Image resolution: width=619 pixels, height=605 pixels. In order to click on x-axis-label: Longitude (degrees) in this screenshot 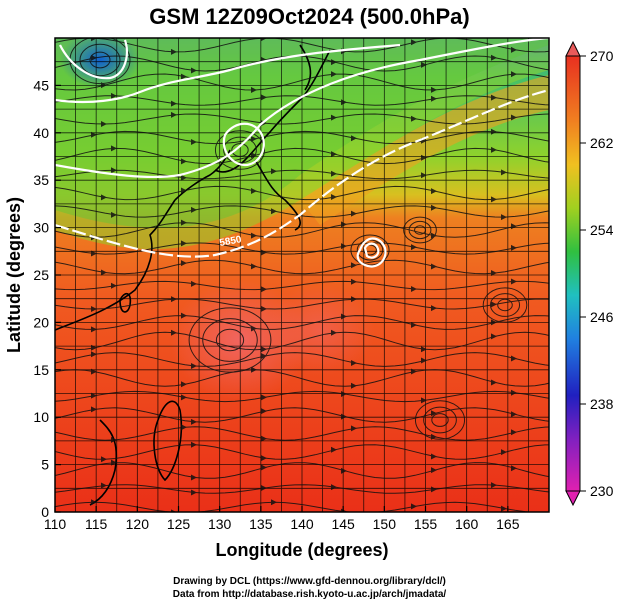, I will do `click(301, 550)`.